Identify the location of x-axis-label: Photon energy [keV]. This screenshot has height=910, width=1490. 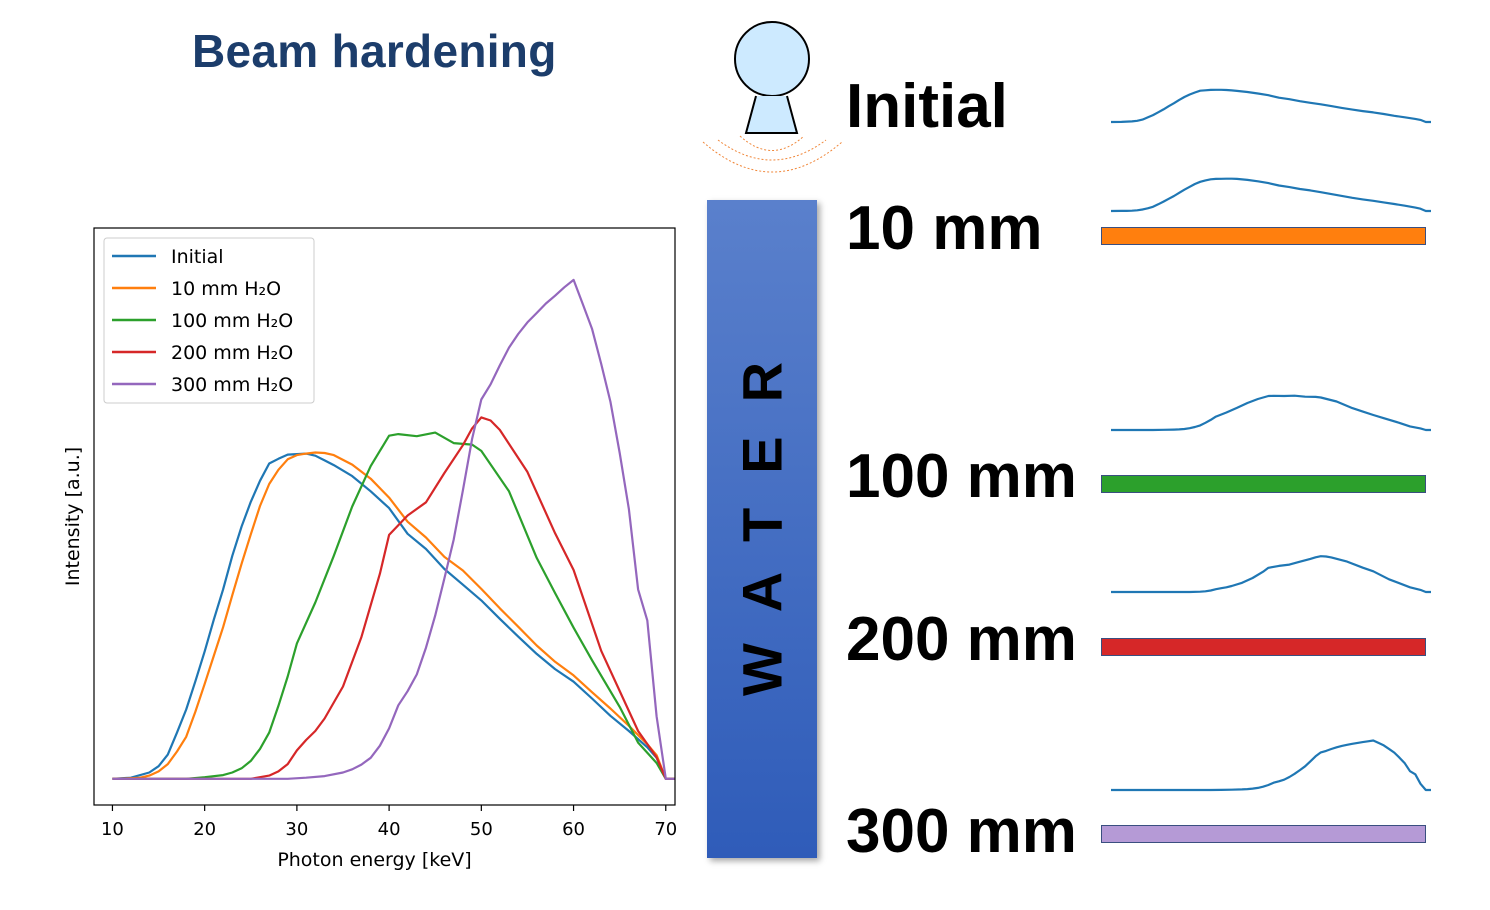
(374, 860).